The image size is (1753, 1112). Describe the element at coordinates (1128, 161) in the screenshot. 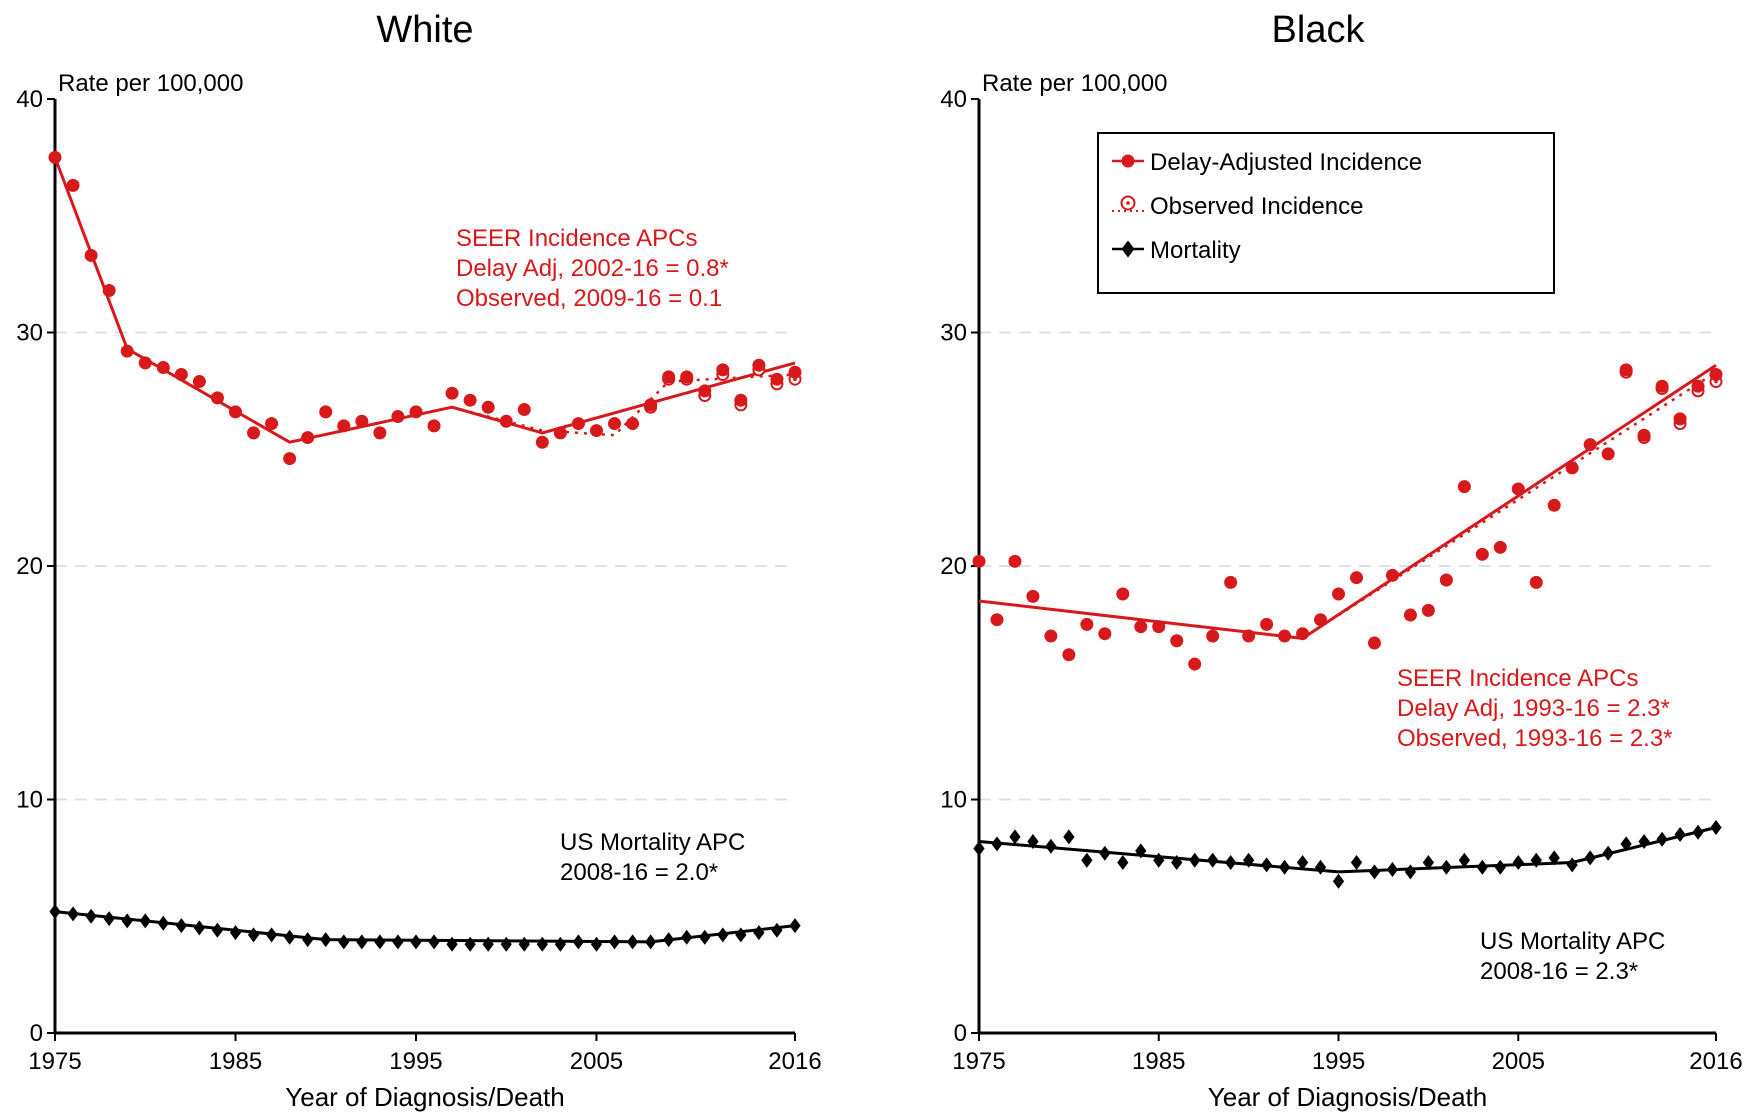

I see `legend-swatch-delay-adjusted` at that location.